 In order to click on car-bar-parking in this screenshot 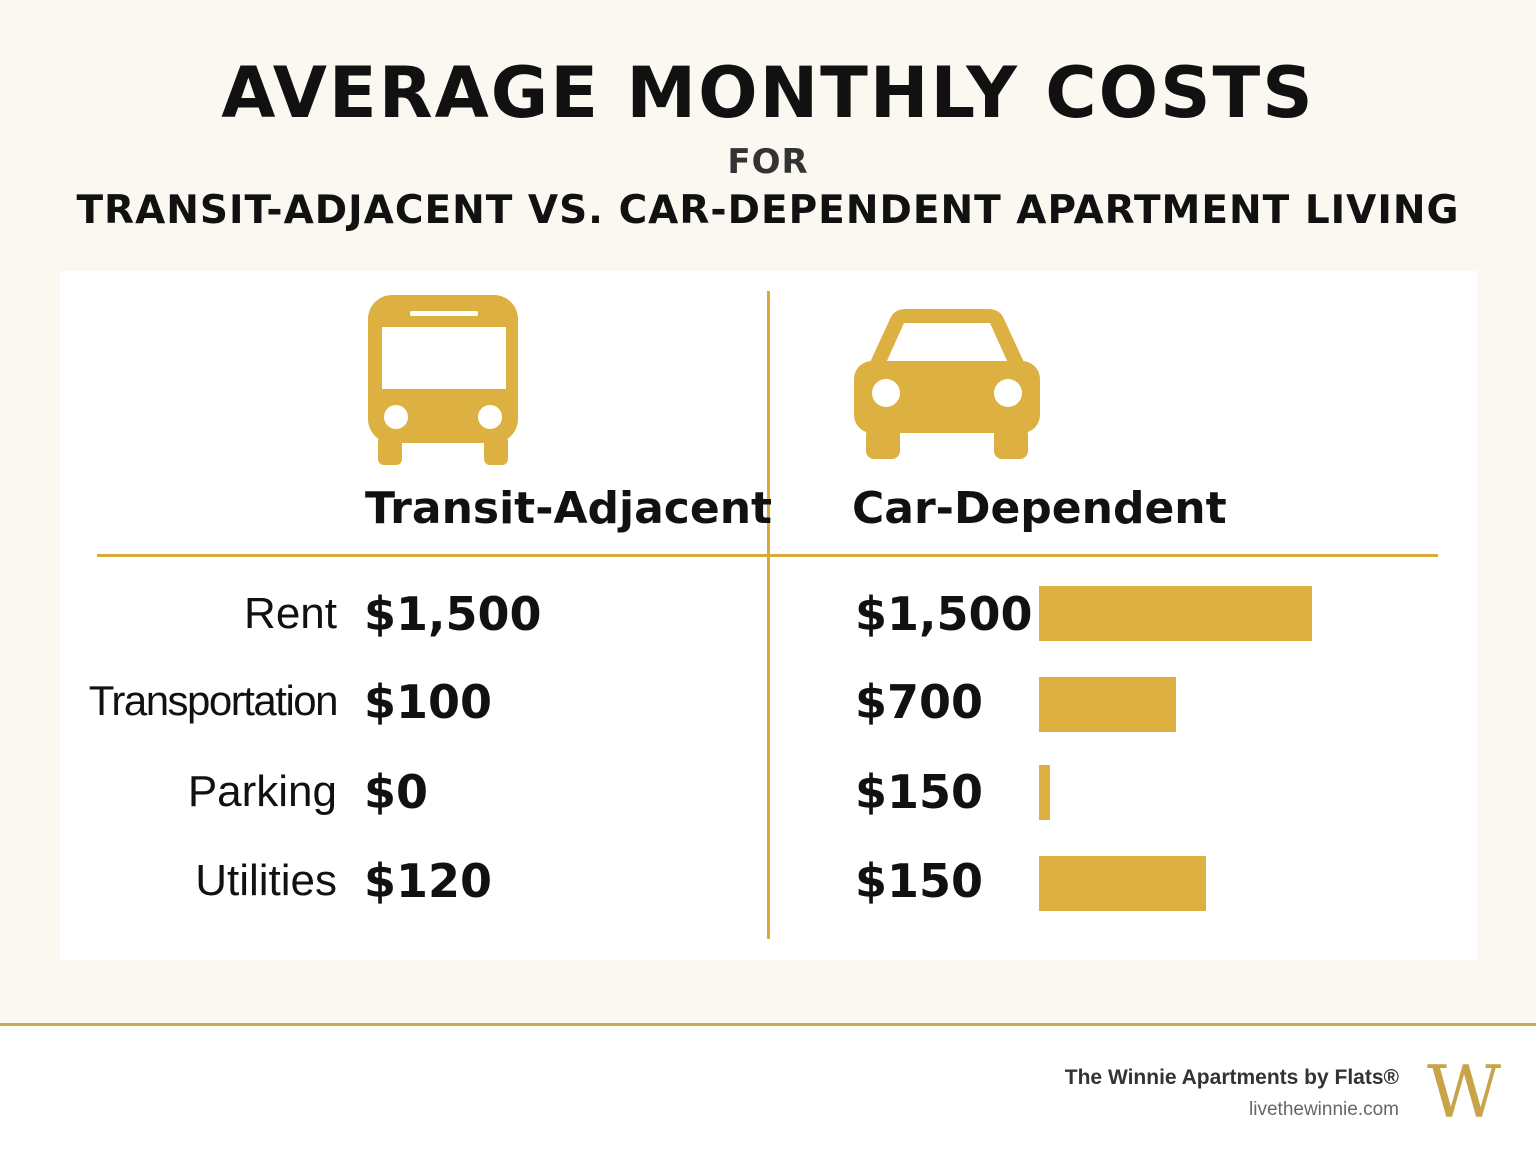, I will do `click(1044, 792)`.